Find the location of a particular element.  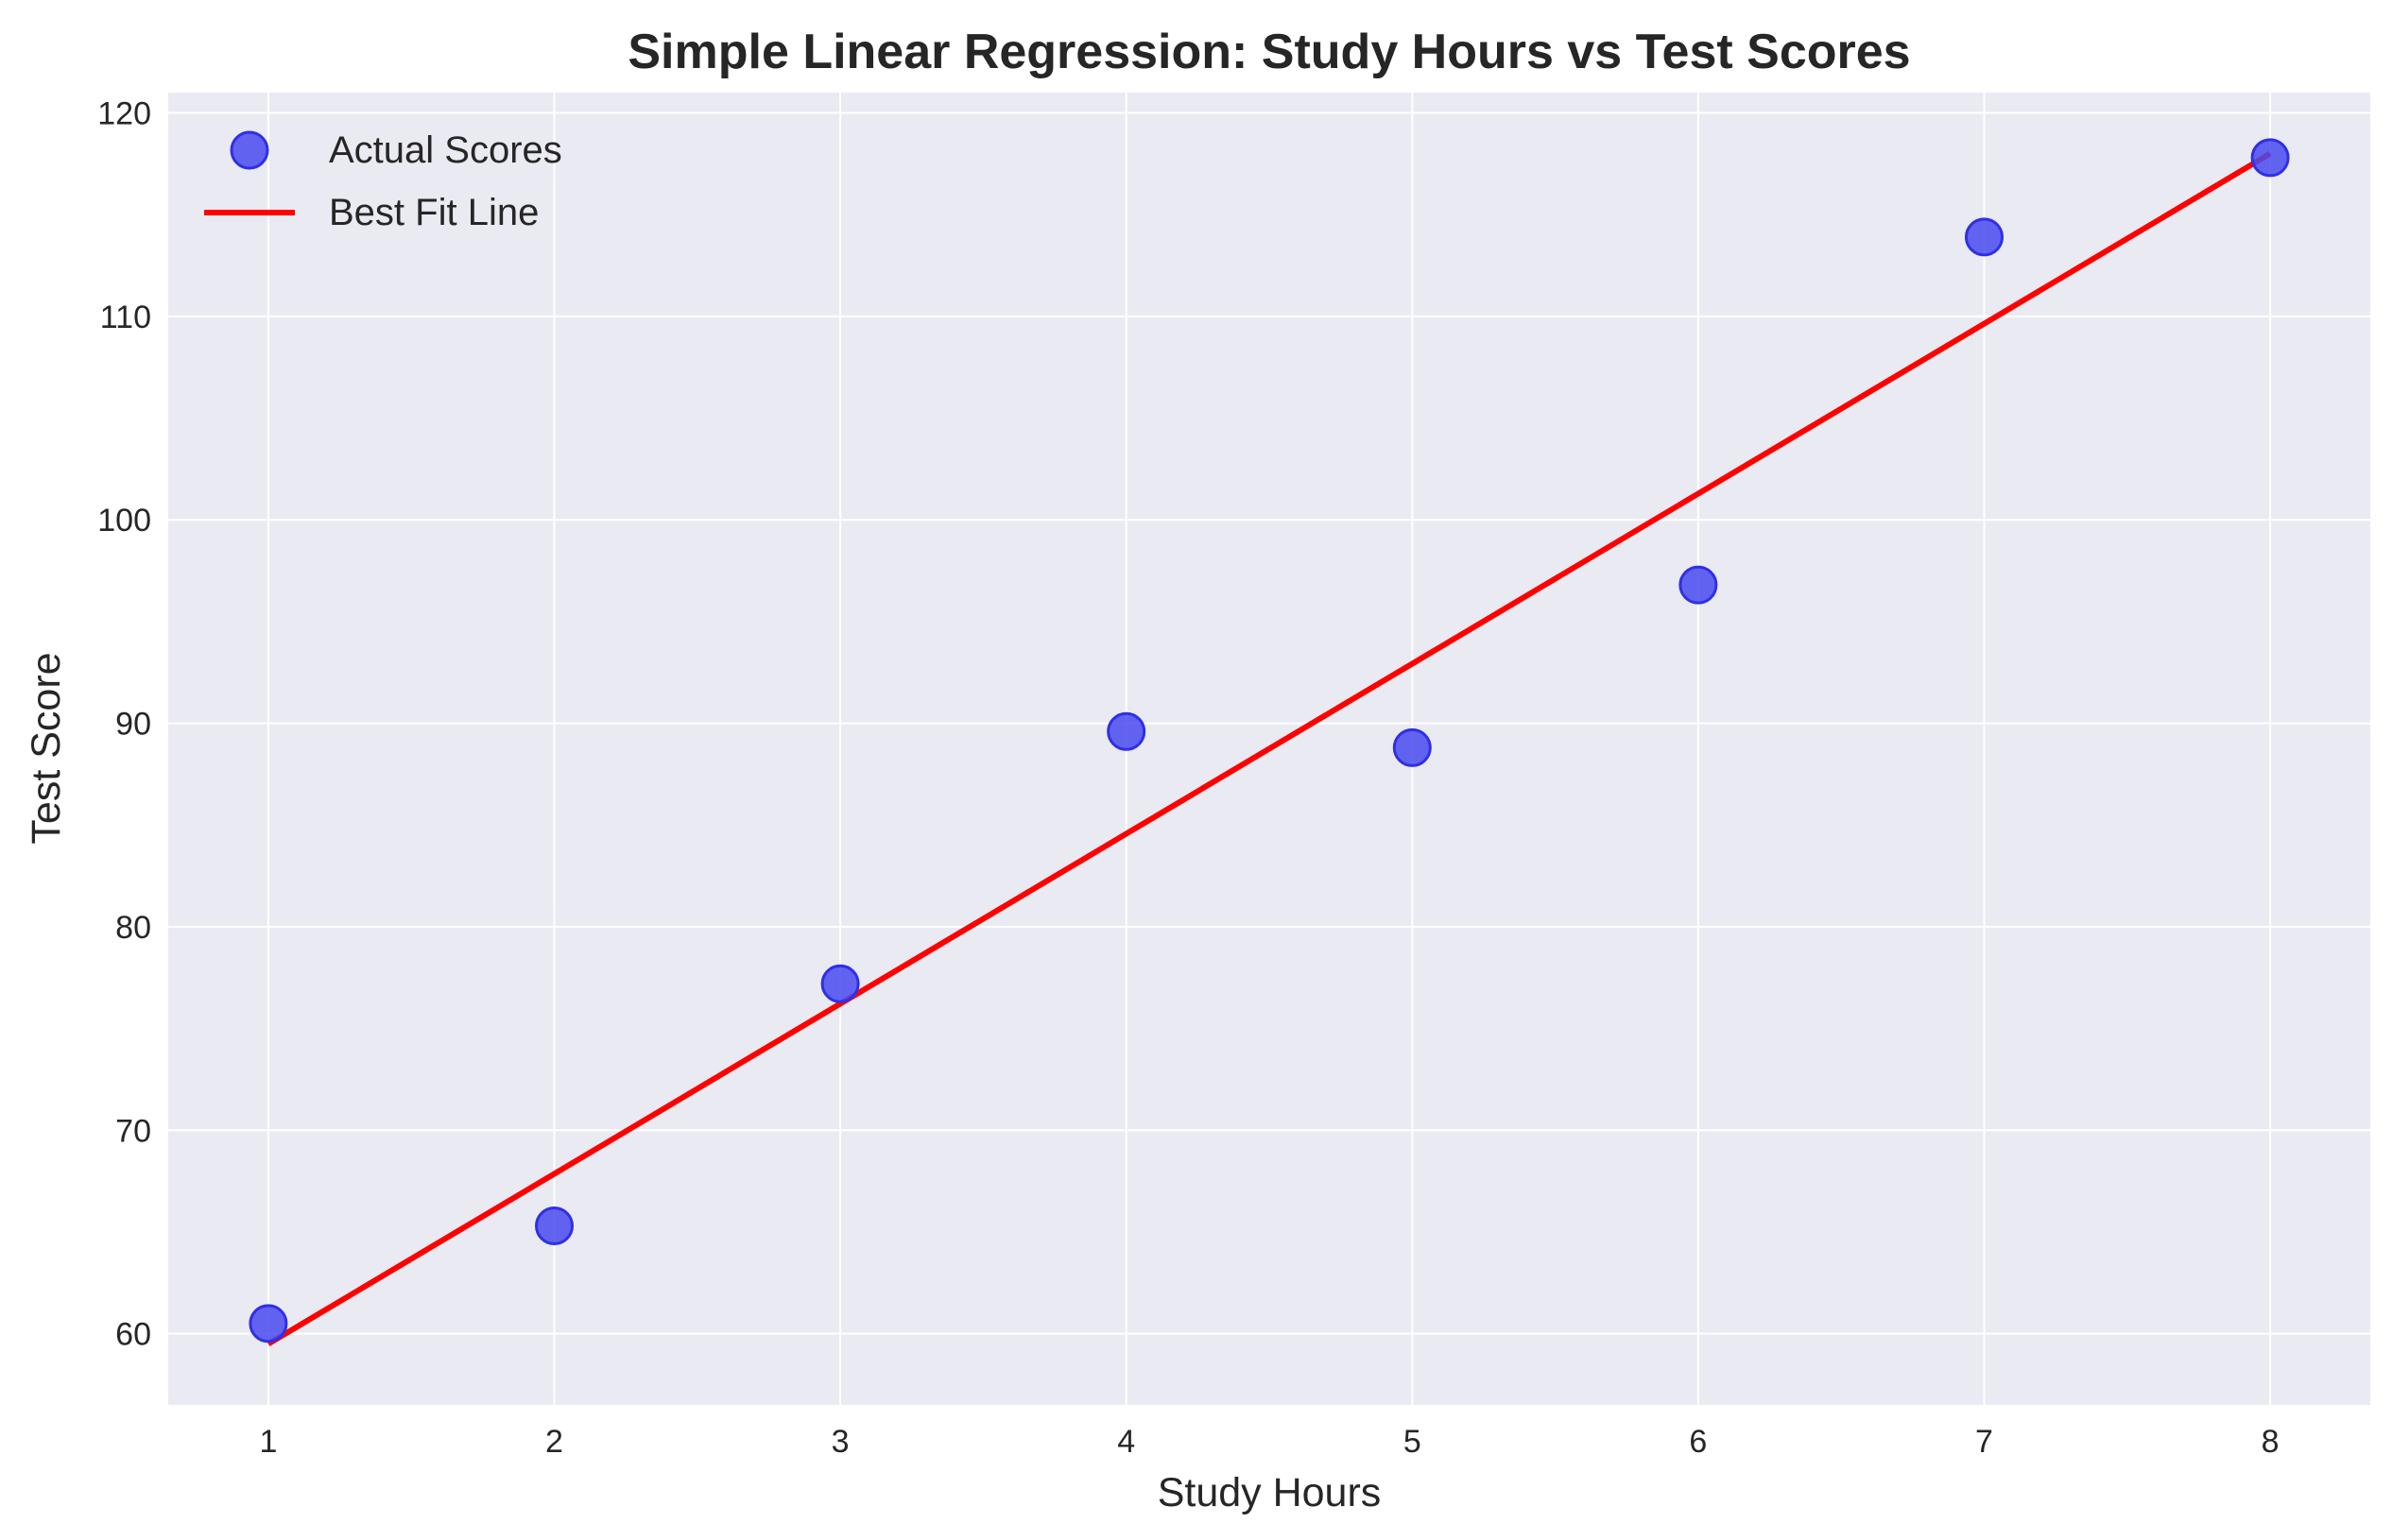

x-tick-label: 4 is located at coordinates (1126, 1442).